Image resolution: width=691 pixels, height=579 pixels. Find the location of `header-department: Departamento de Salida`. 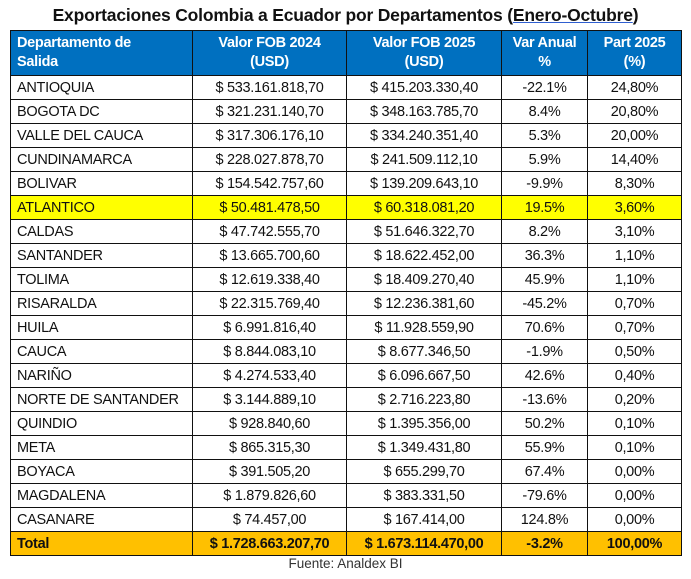

header-department: Departamento de Salida is located at coordinates (101, 53).